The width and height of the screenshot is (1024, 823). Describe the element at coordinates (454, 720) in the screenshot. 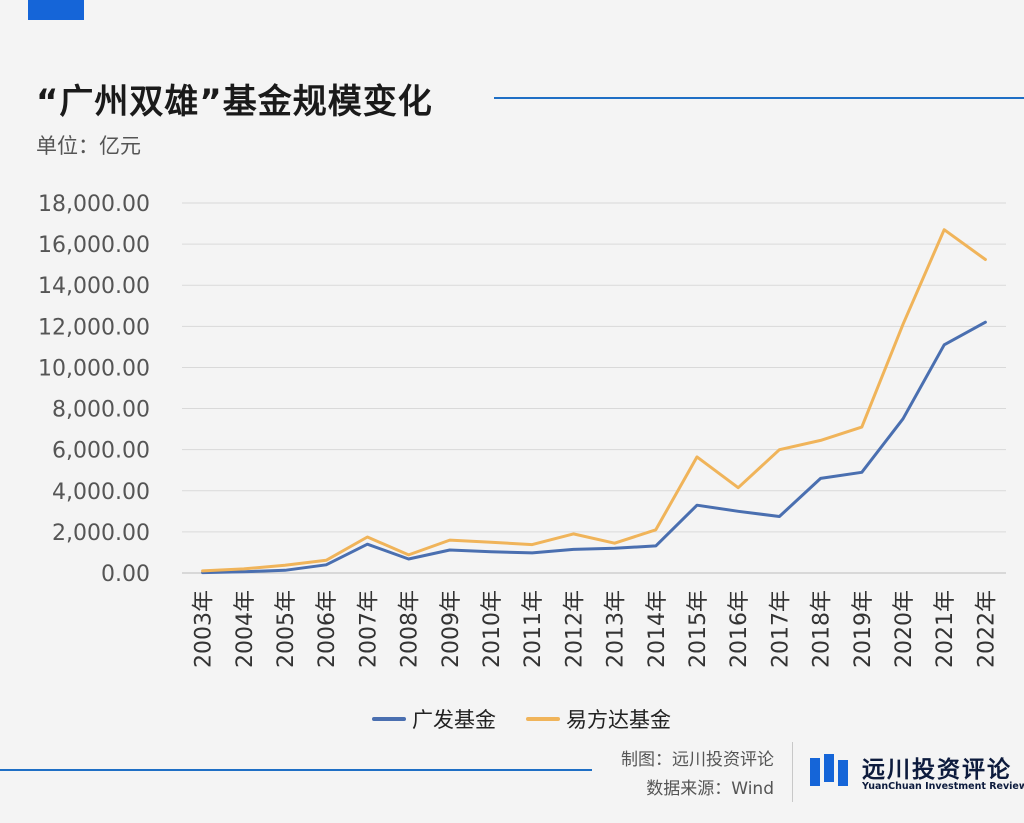

I see `legend-label-gf: 广发基金` at that location.